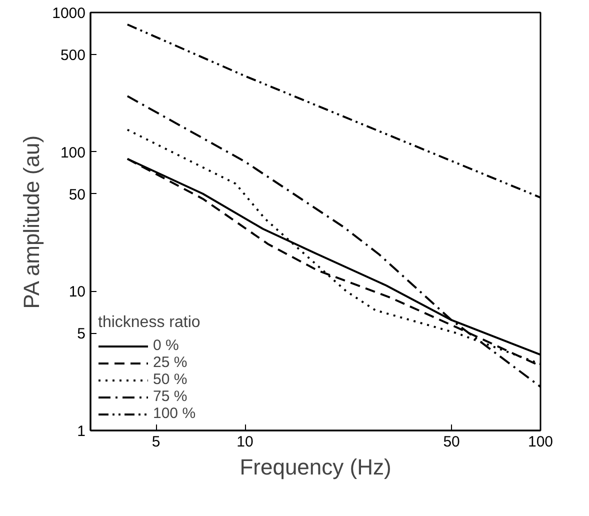 The image size is (589, 516). I want to click on x-tick-label: 5, so click(156, 442).